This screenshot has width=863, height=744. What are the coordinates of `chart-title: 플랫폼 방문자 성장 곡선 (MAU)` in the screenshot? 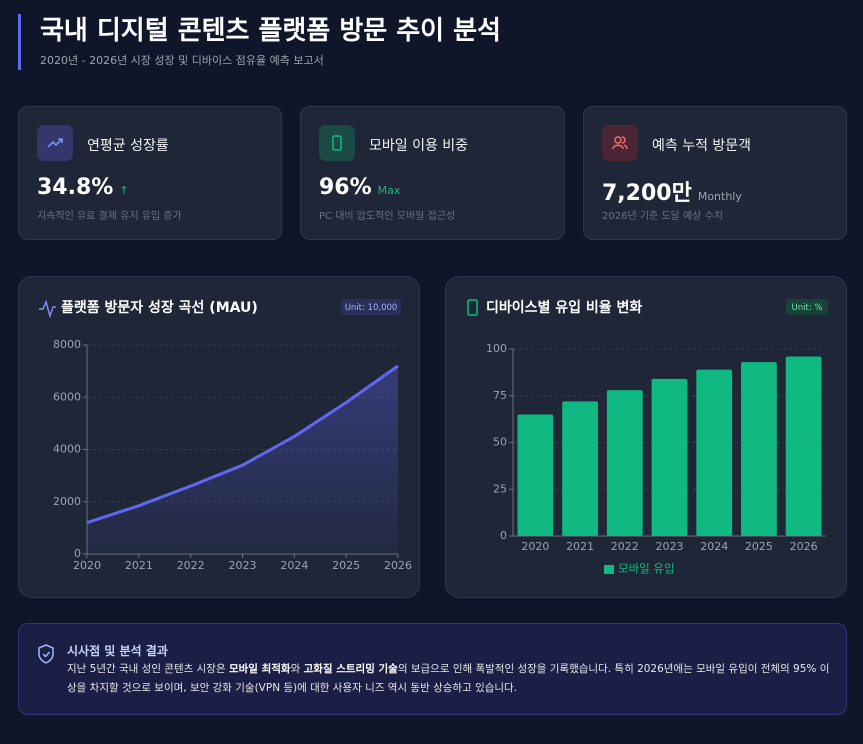 It's located at (159, 307).